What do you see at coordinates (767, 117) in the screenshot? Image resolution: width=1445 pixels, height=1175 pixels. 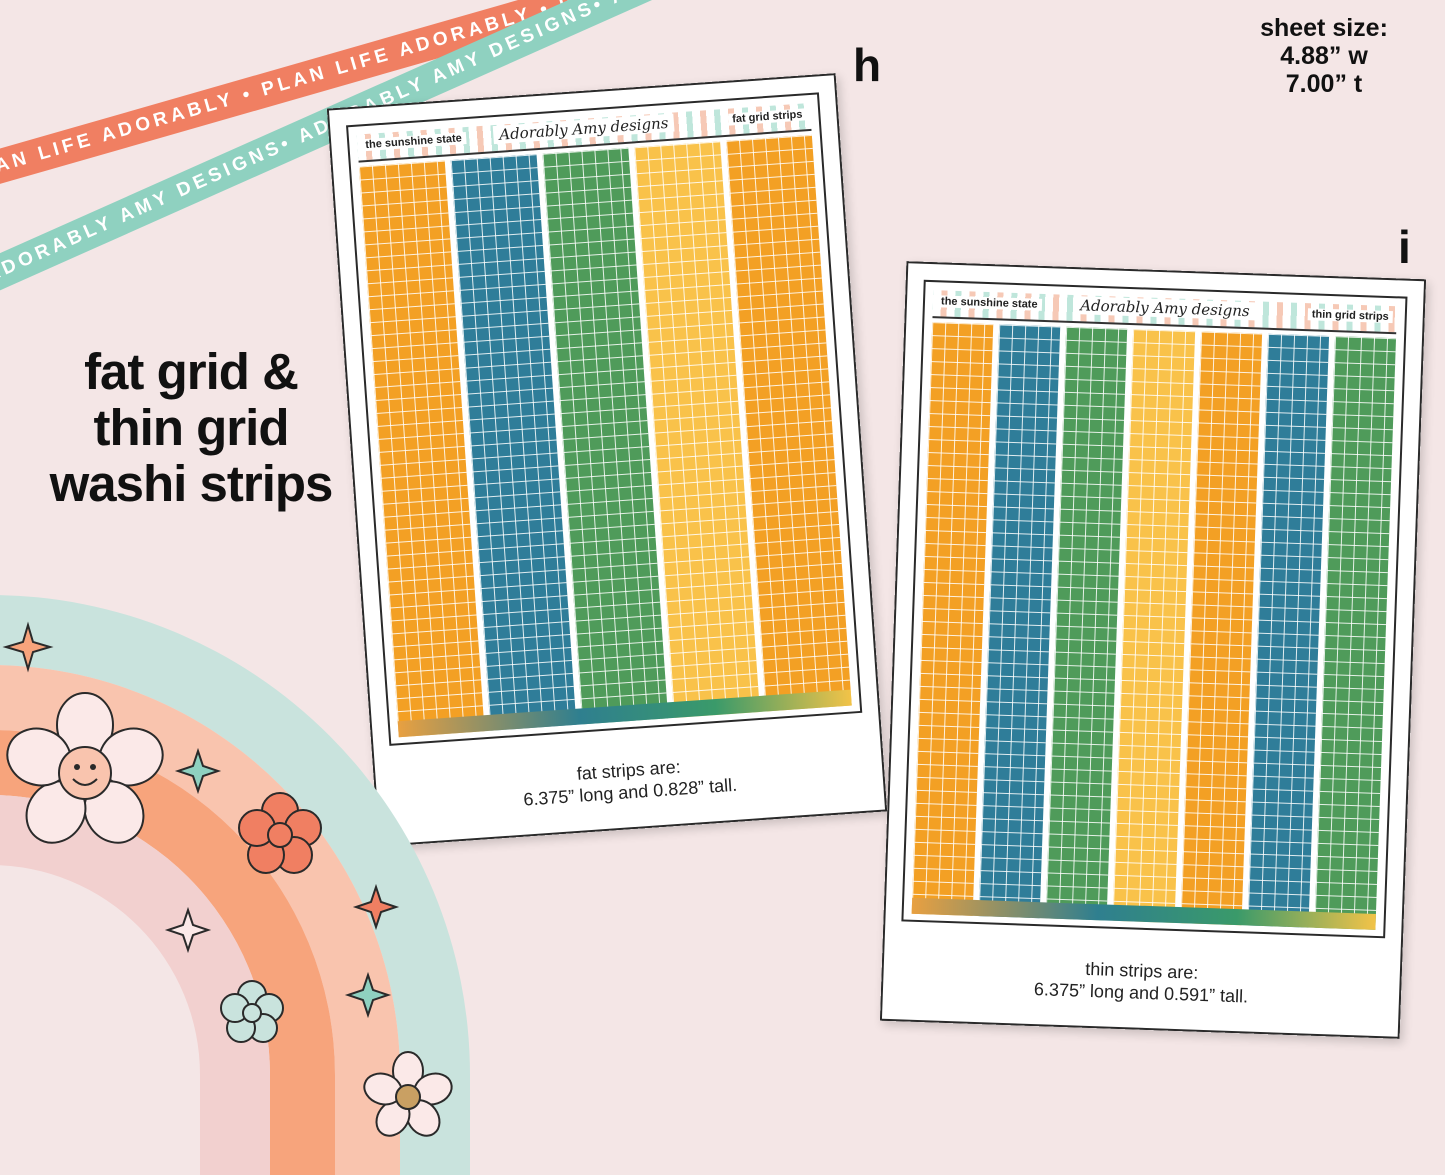 I see `sheet-h-header-right: fat grid strips` at bounding box center [767, 117].